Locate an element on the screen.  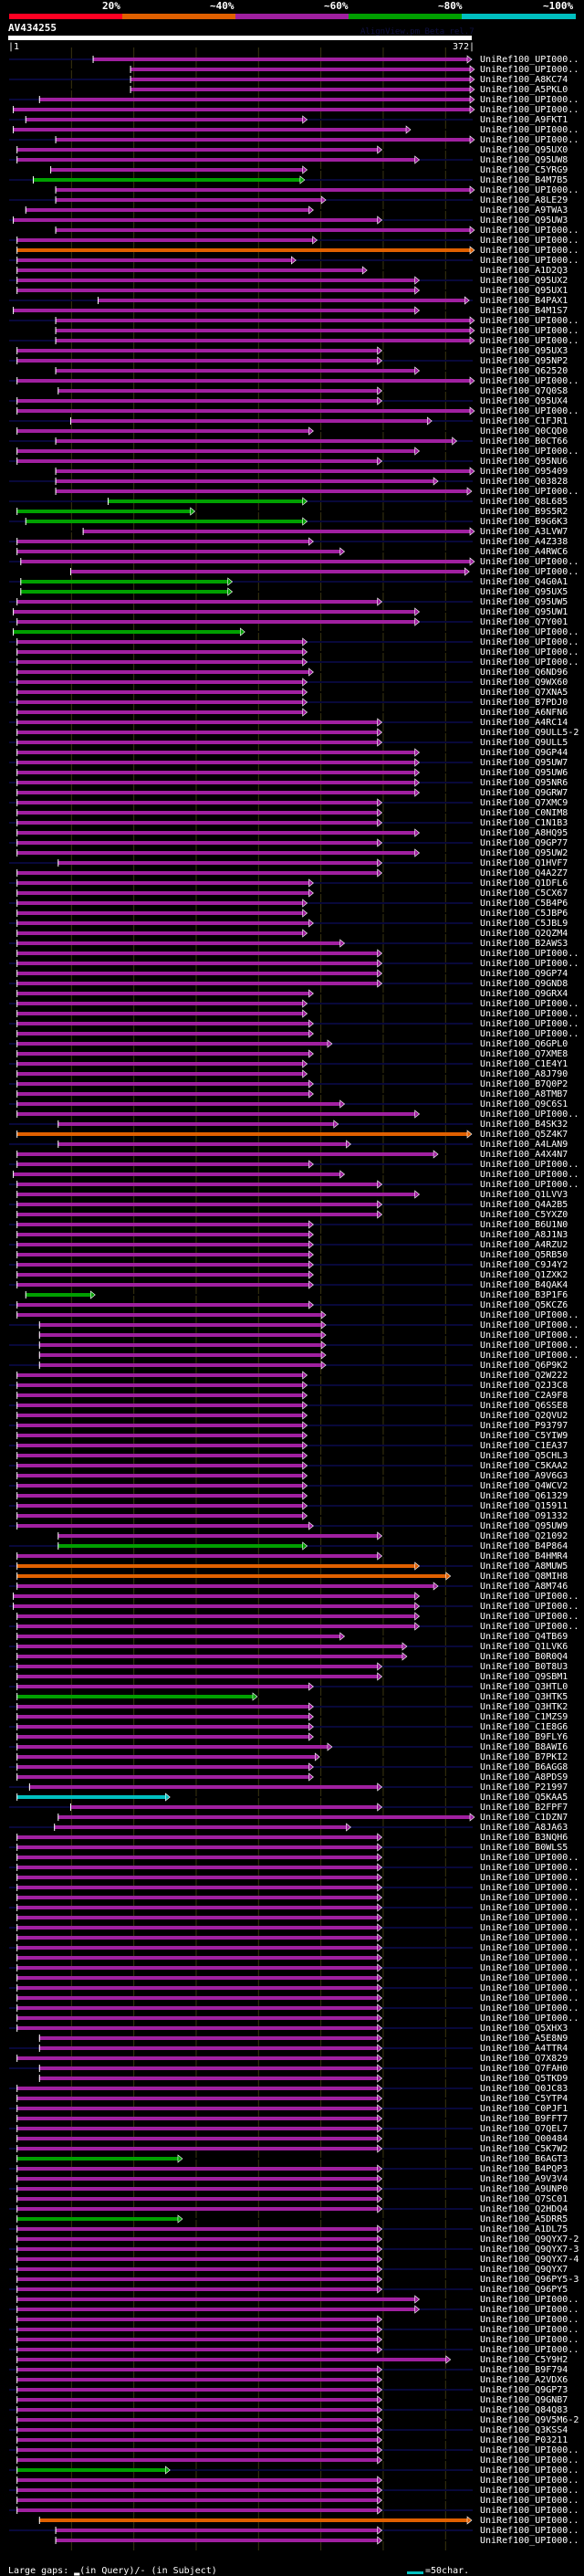
row-label: UniRef100_Q03828 is located at coordinates (524, 482).